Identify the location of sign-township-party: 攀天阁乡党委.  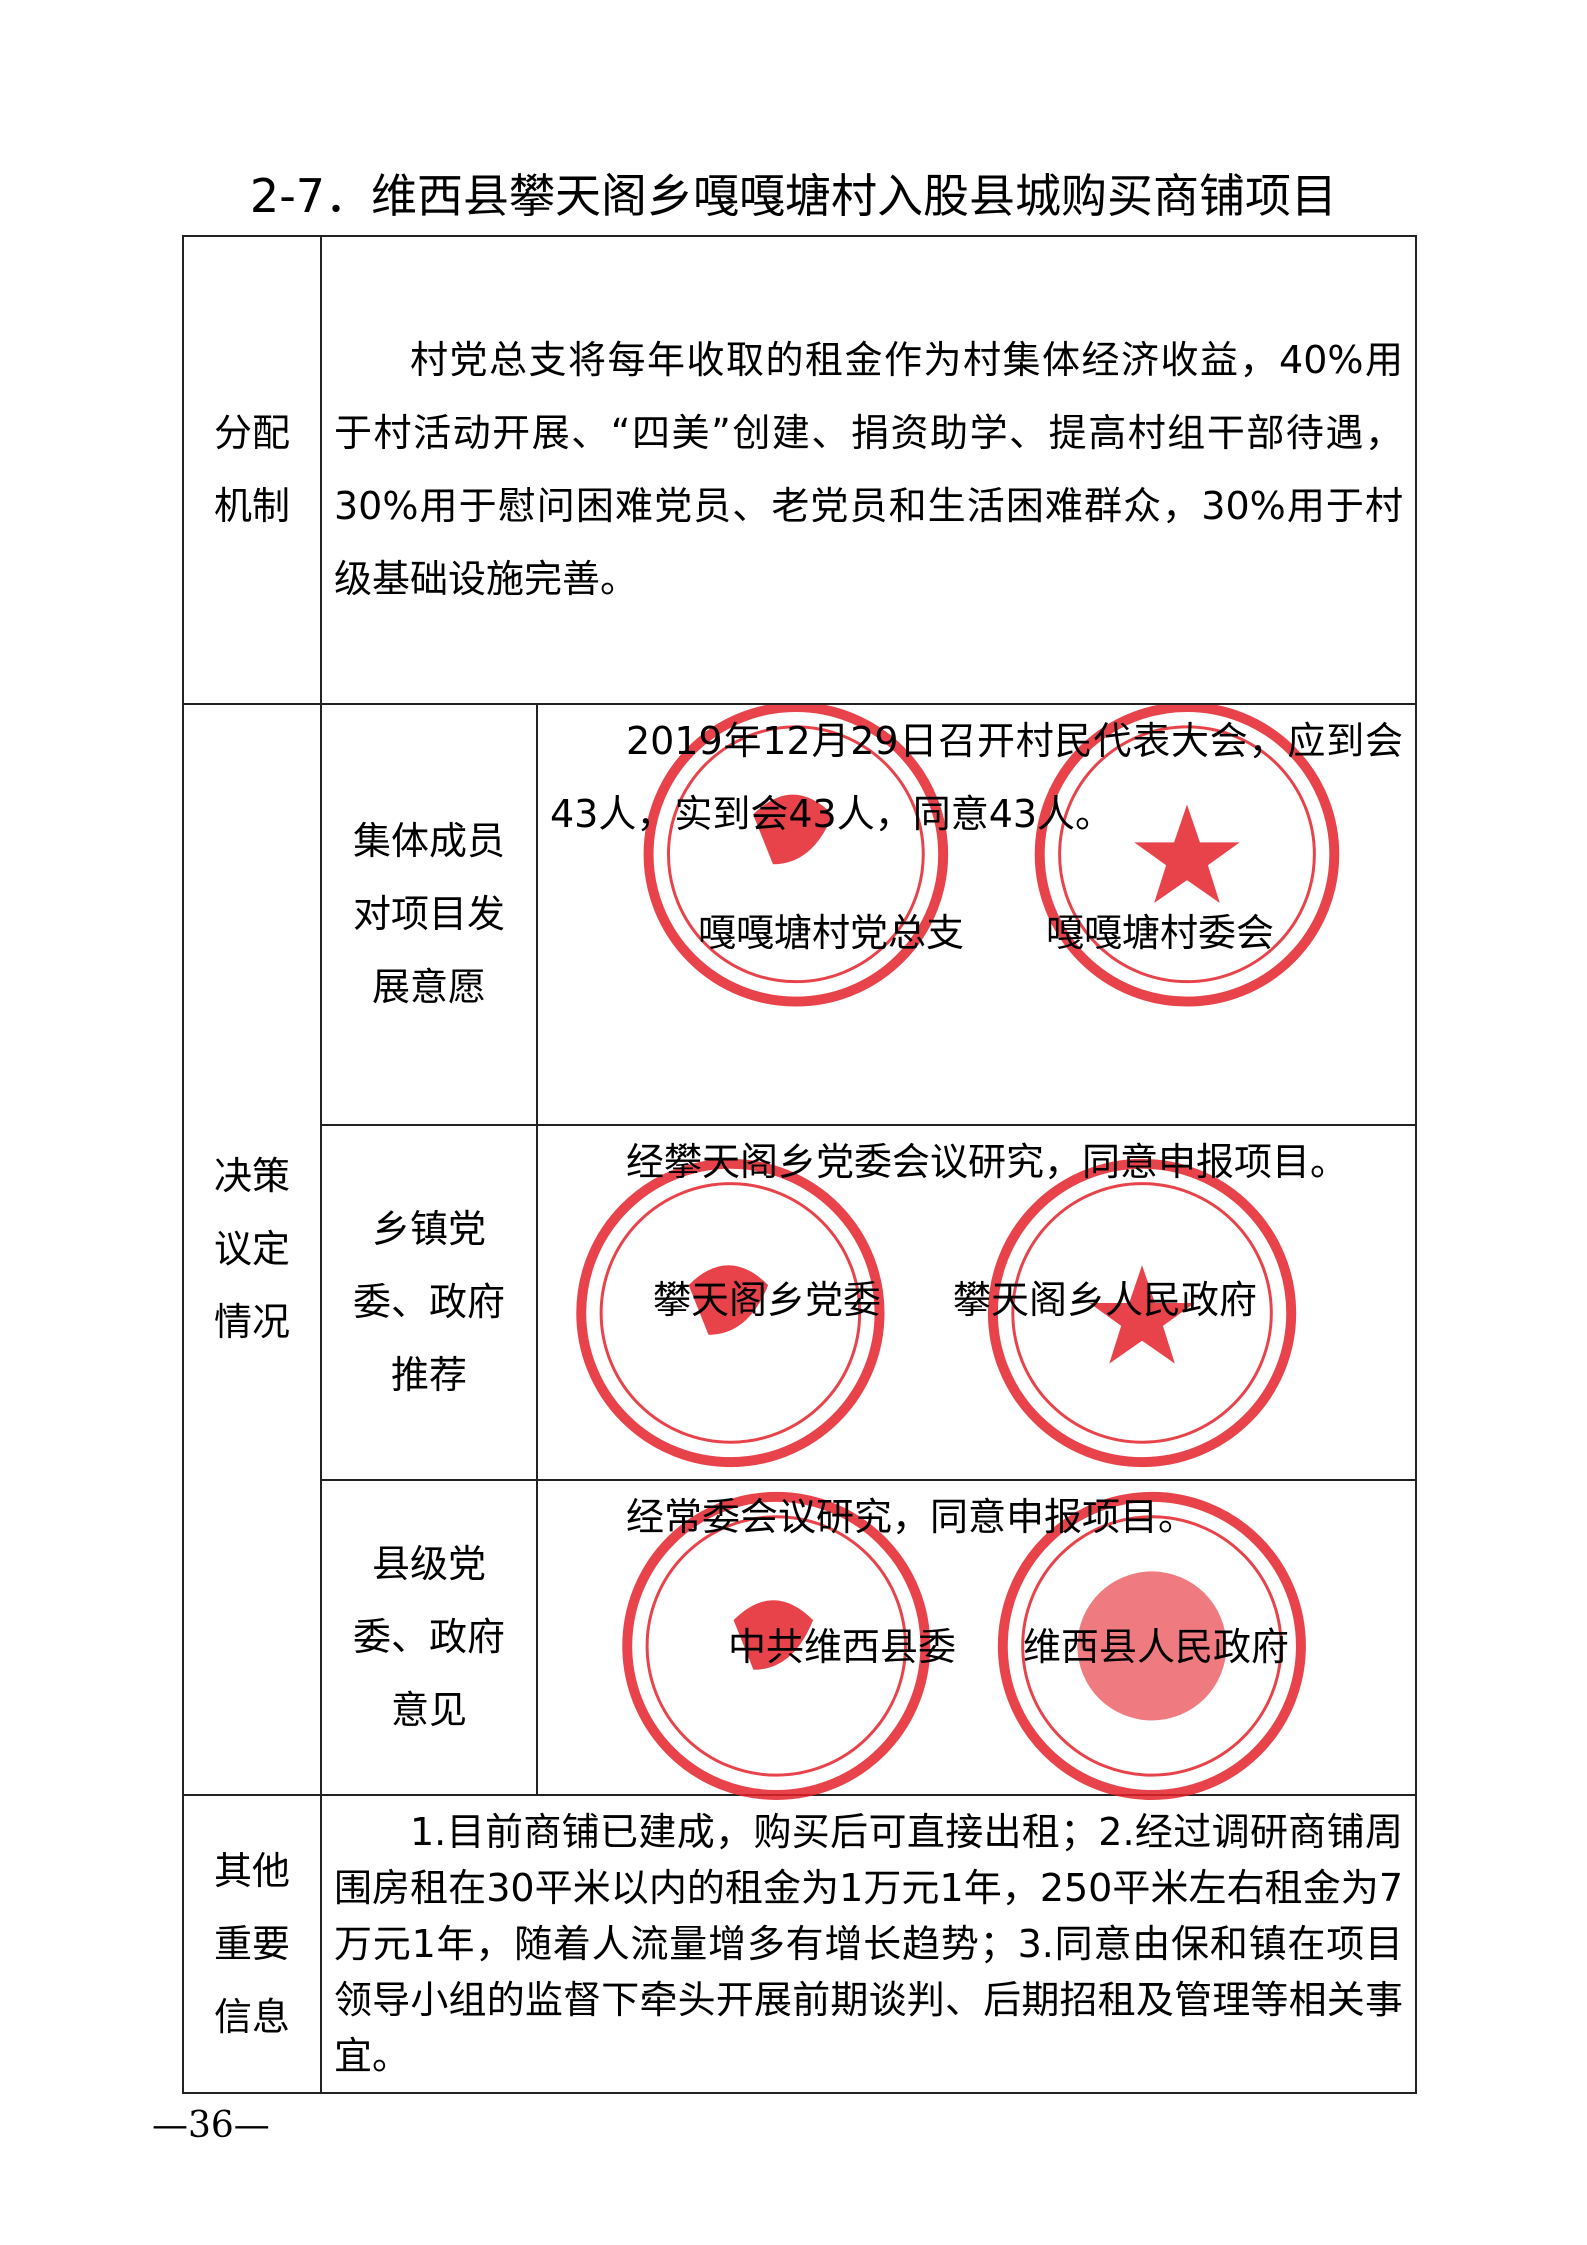
(767, 1300).